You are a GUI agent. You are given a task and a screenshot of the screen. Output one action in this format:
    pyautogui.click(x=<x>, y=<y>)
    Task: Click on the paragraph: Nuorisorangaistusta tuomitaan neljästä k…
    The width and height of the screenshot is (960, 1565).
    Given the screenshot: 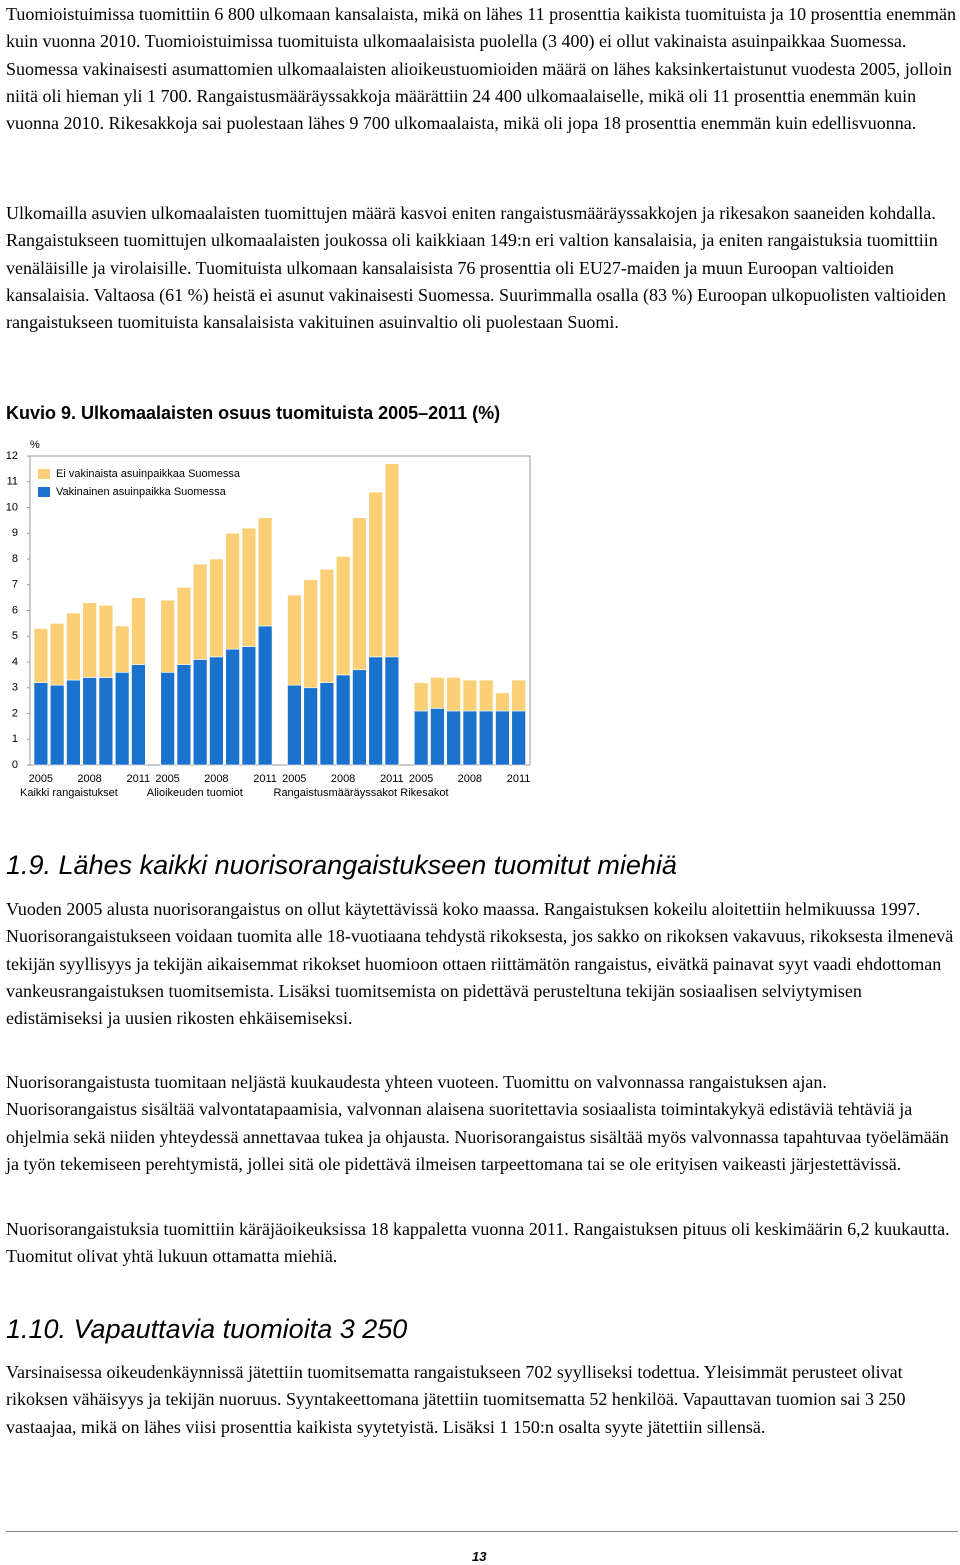 What is the action you would take?
    pyautogui.click(x=477, y=1123)
    